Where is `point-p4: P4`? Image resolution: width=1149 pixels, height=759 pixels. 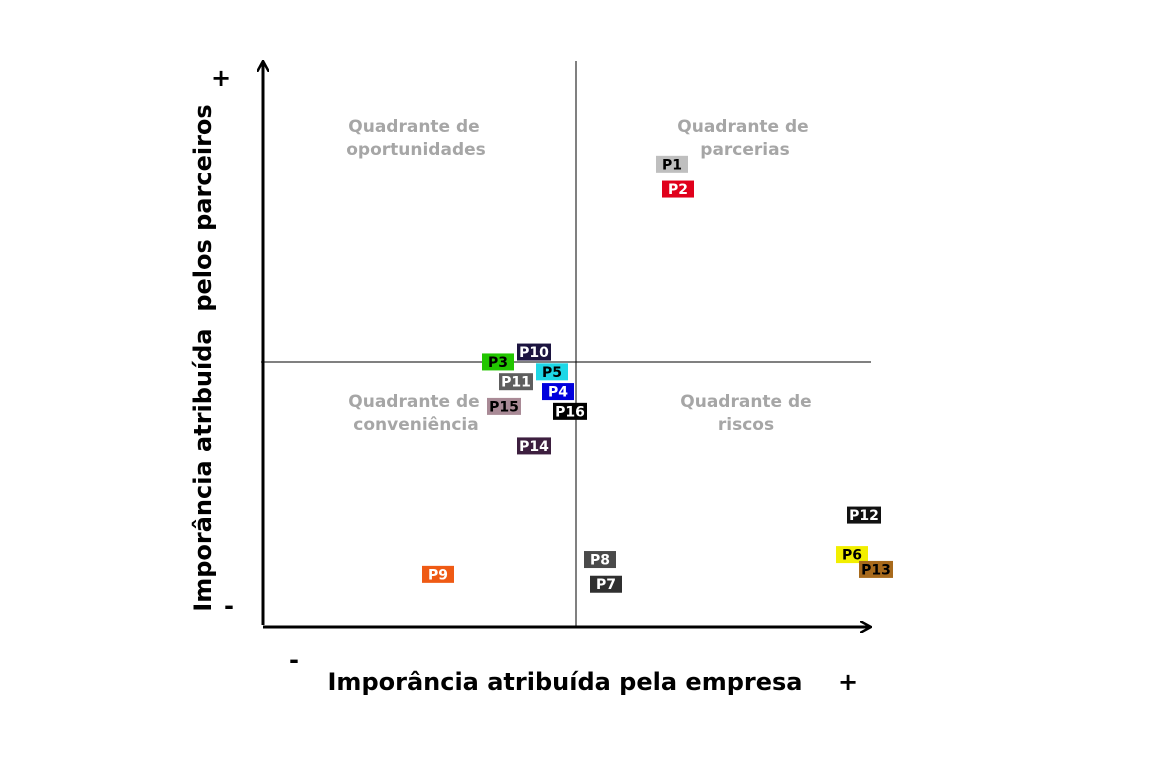 point-p4: P4 is located at coordinates (558, 392).